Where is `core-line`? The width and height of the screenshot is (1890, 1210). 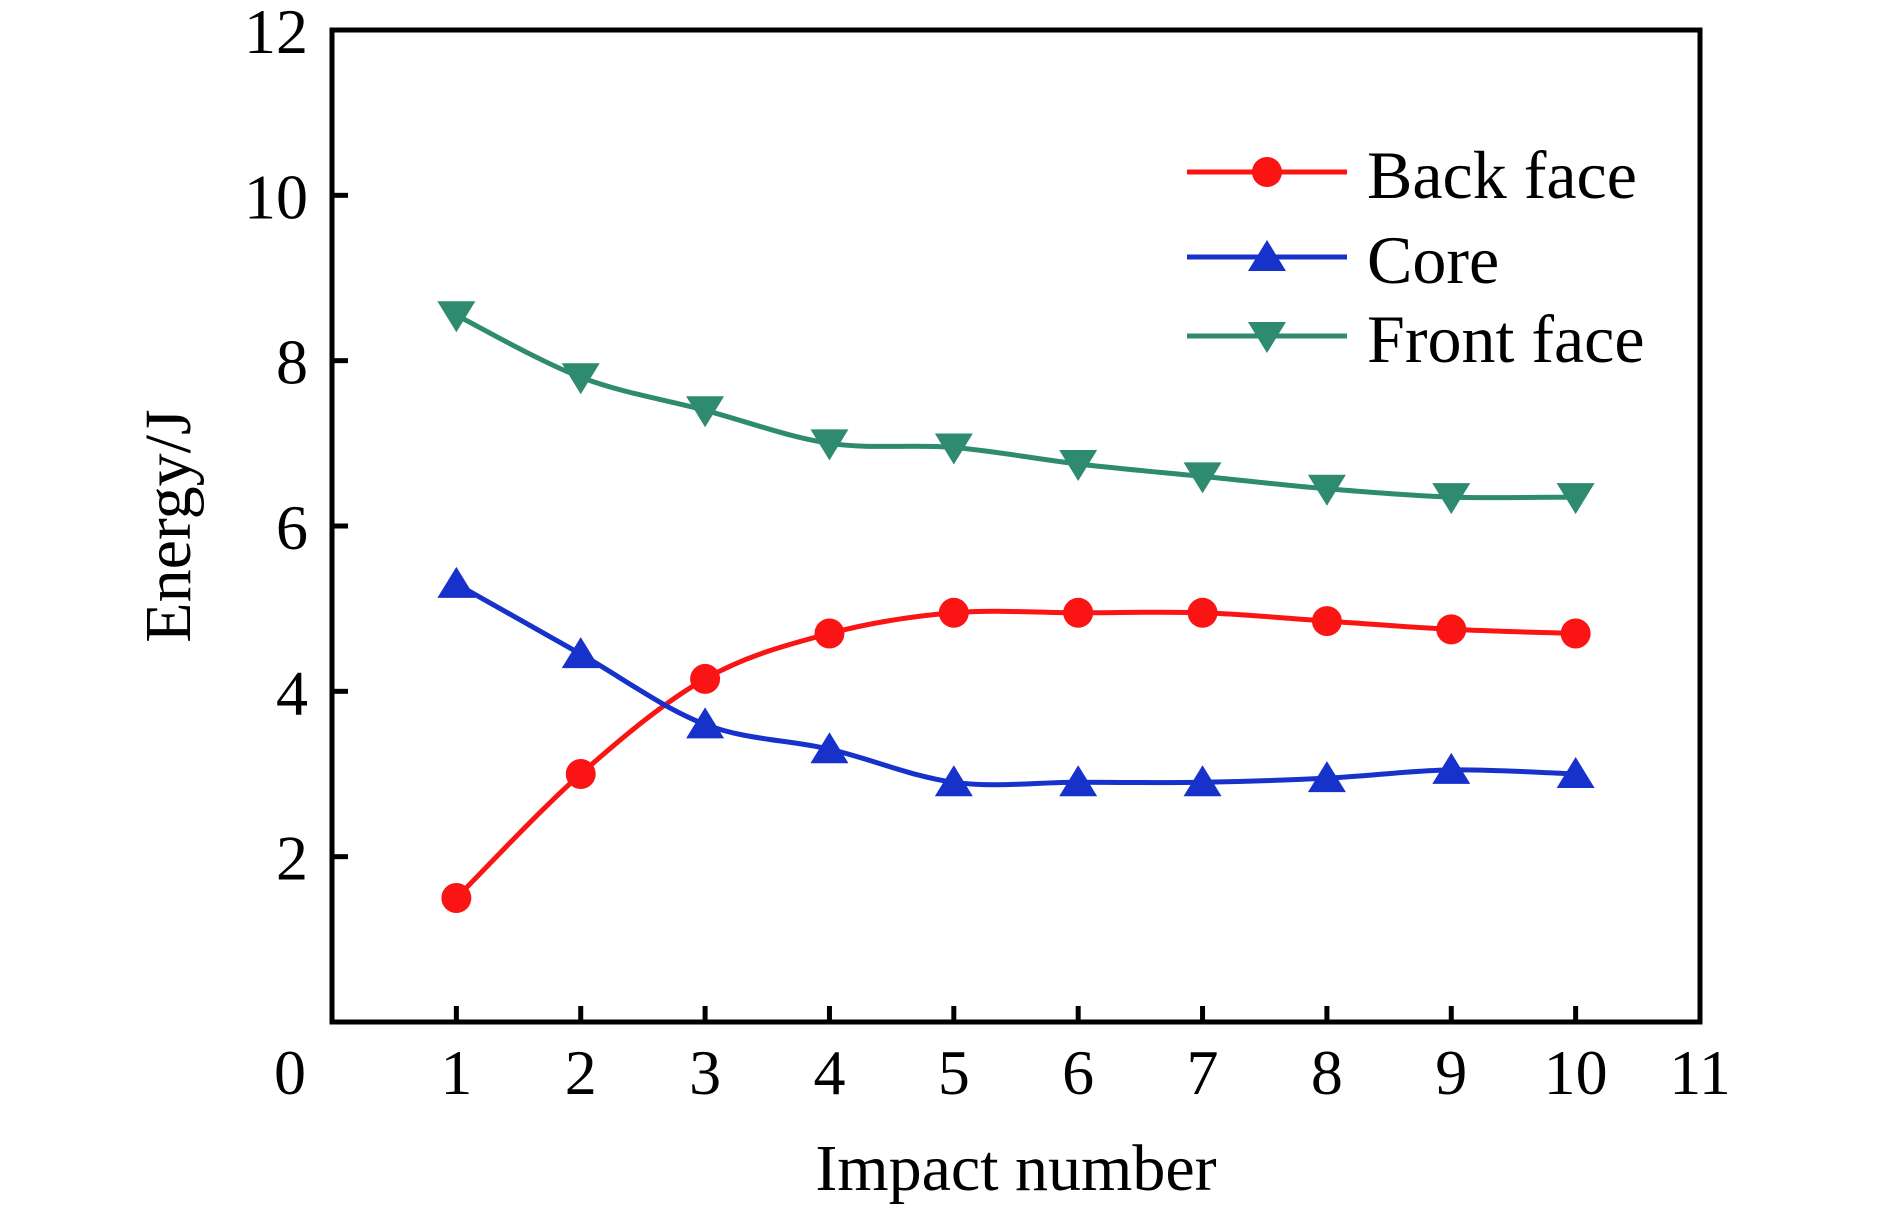 core-line is located at coordinates (1016, 684).